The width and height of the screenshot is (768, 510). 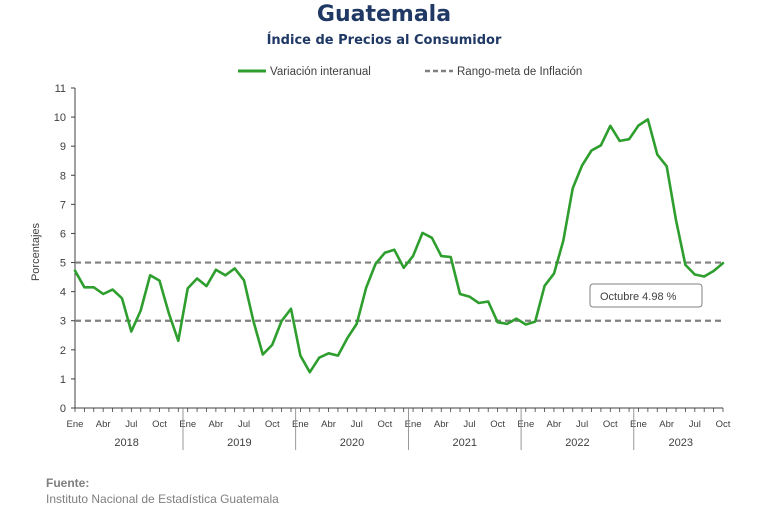 I want to click on legend-label-target: Rango-meta de Inflación, so click(x=519, y=72).